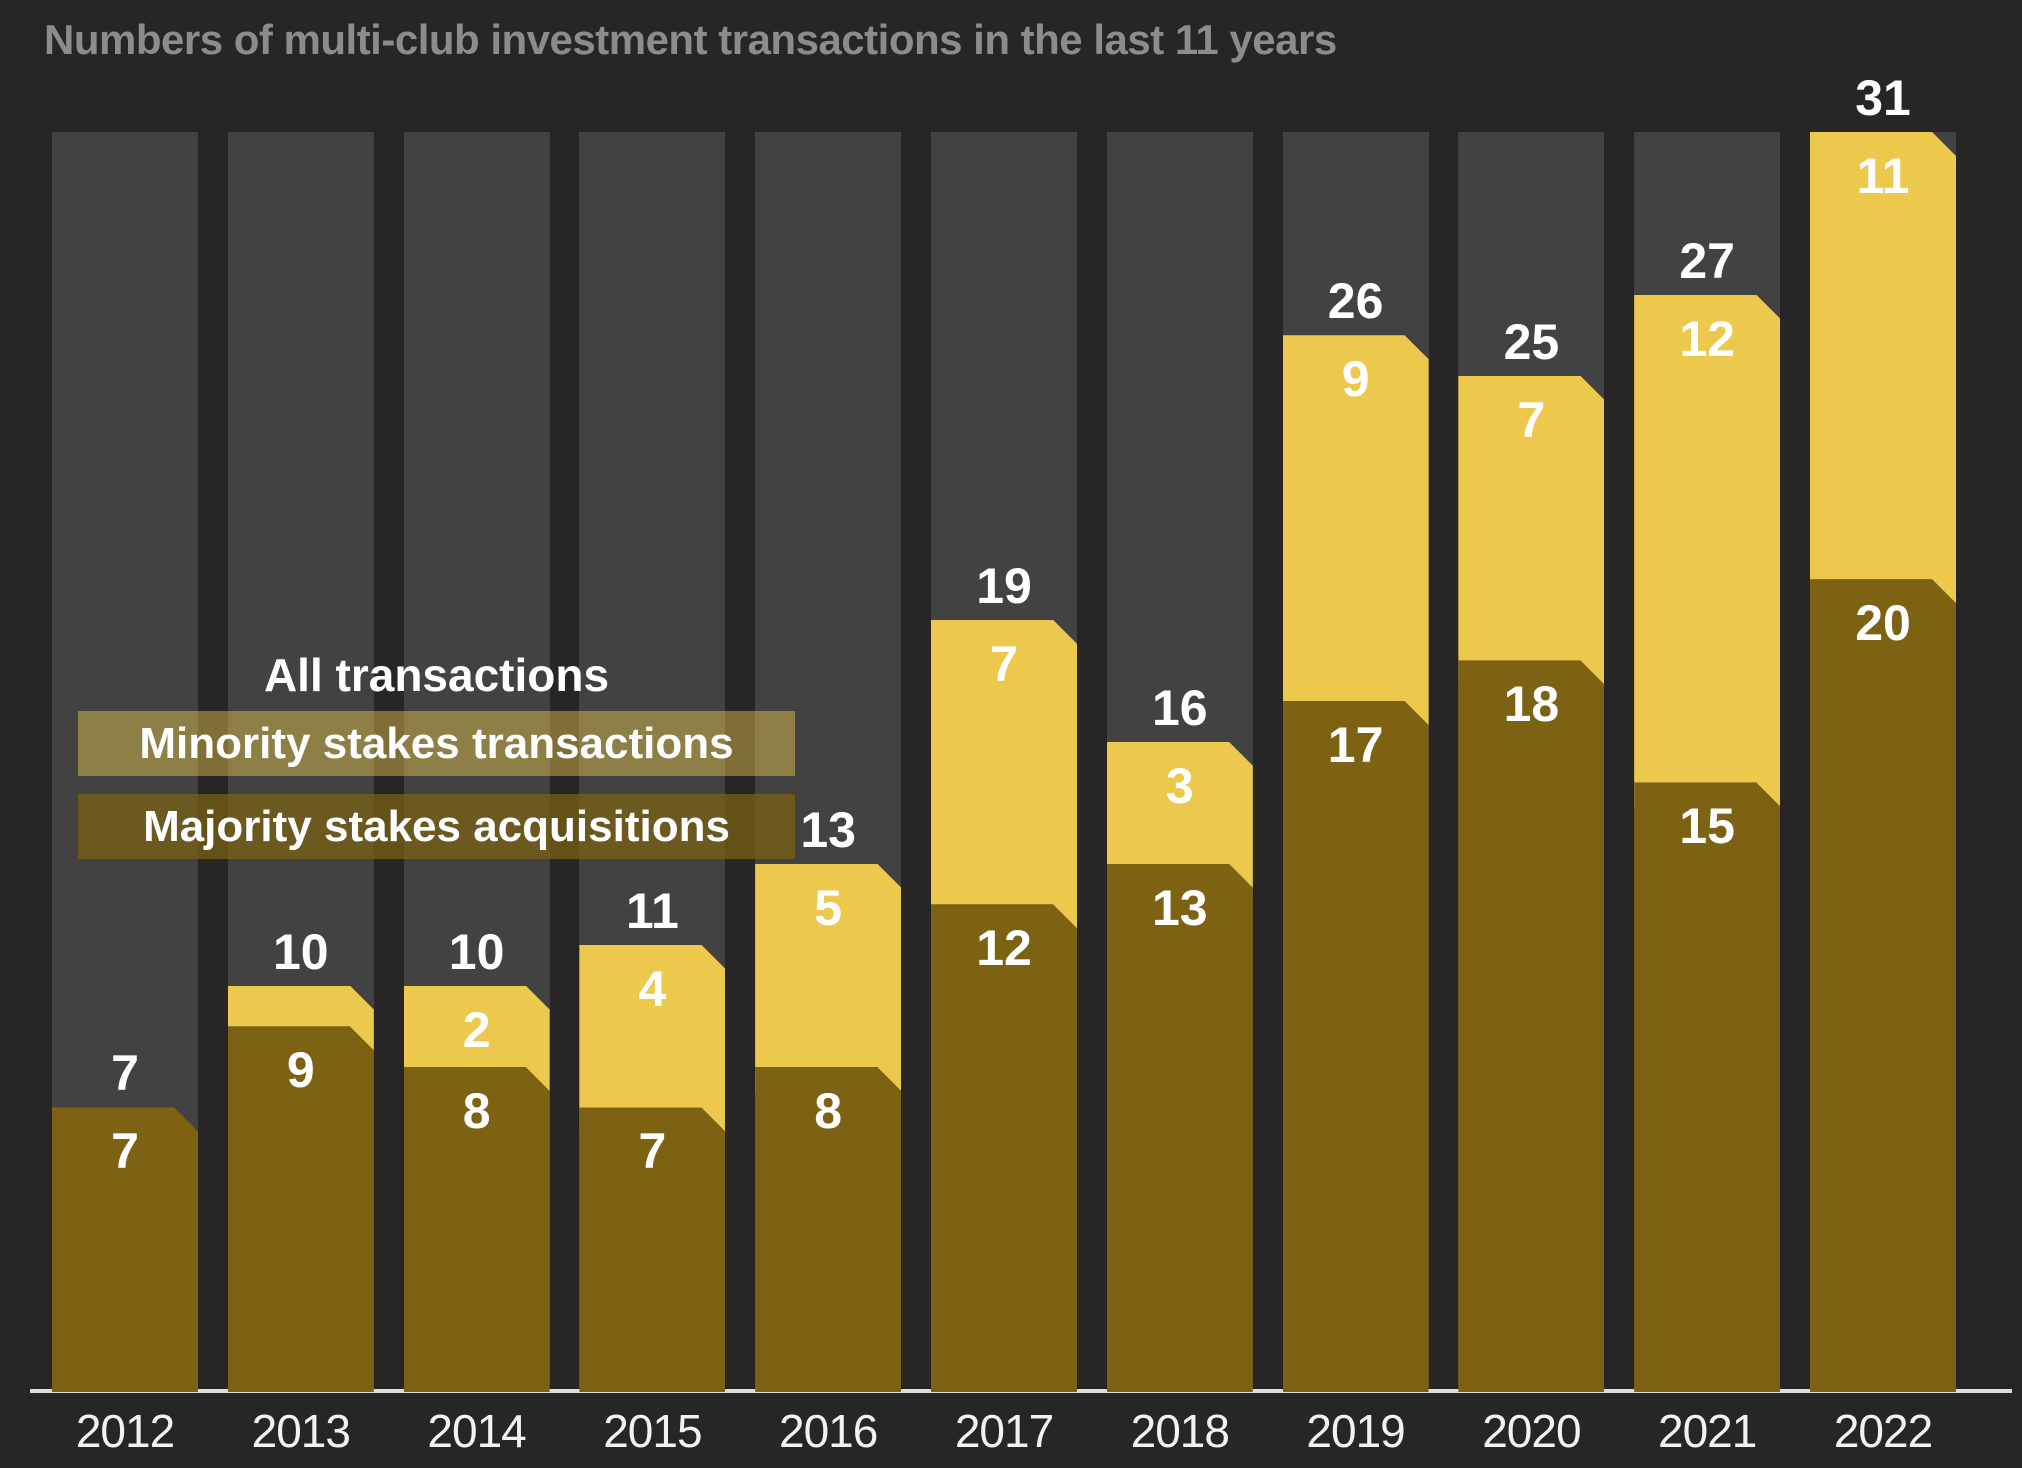 The image size is (2022, 1468). What do you see at coordinates (1531, 1431) in the screenshot?
I see `year-label: 2020` at bounding box center [1531, 1431].